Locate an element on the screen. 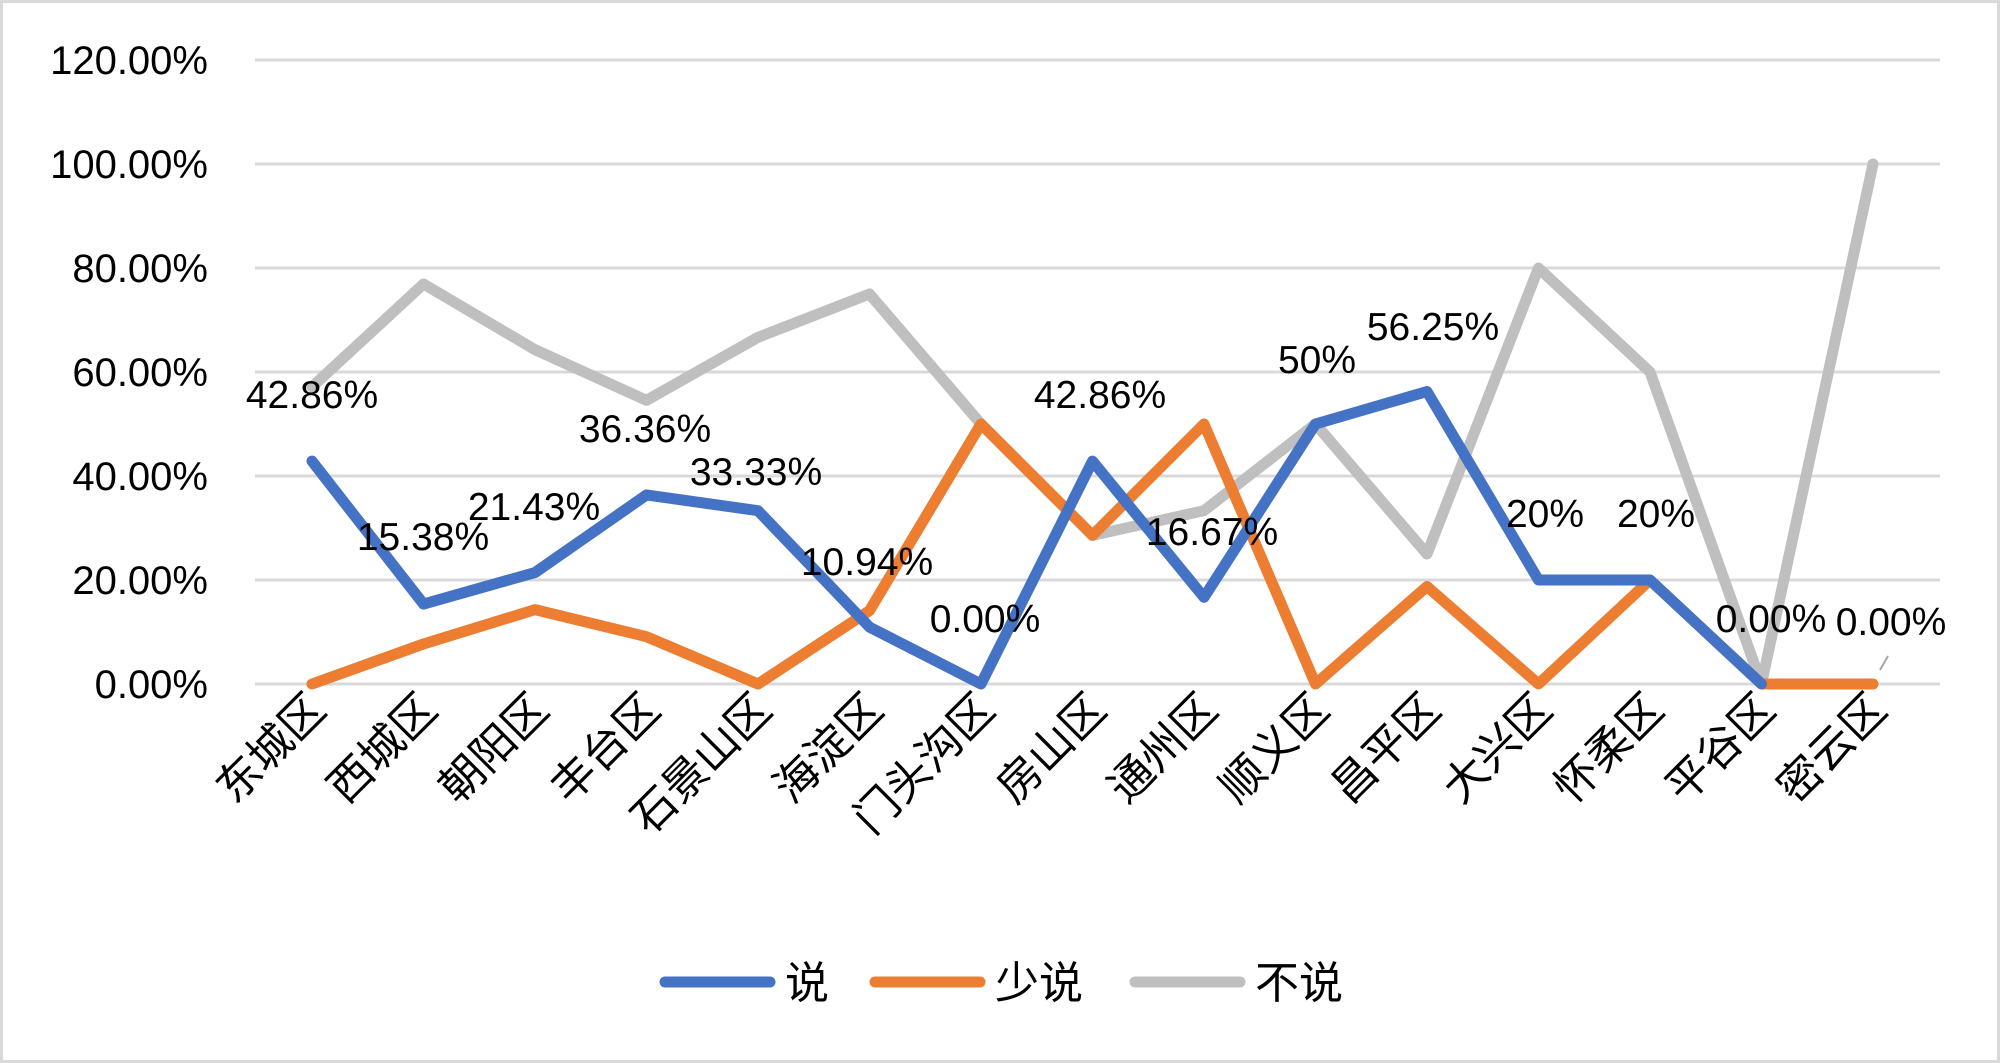 The width and height of the screenshot is (2000, 1063). x-tick-label: 房山区 is located at coordinates (1051, 748).